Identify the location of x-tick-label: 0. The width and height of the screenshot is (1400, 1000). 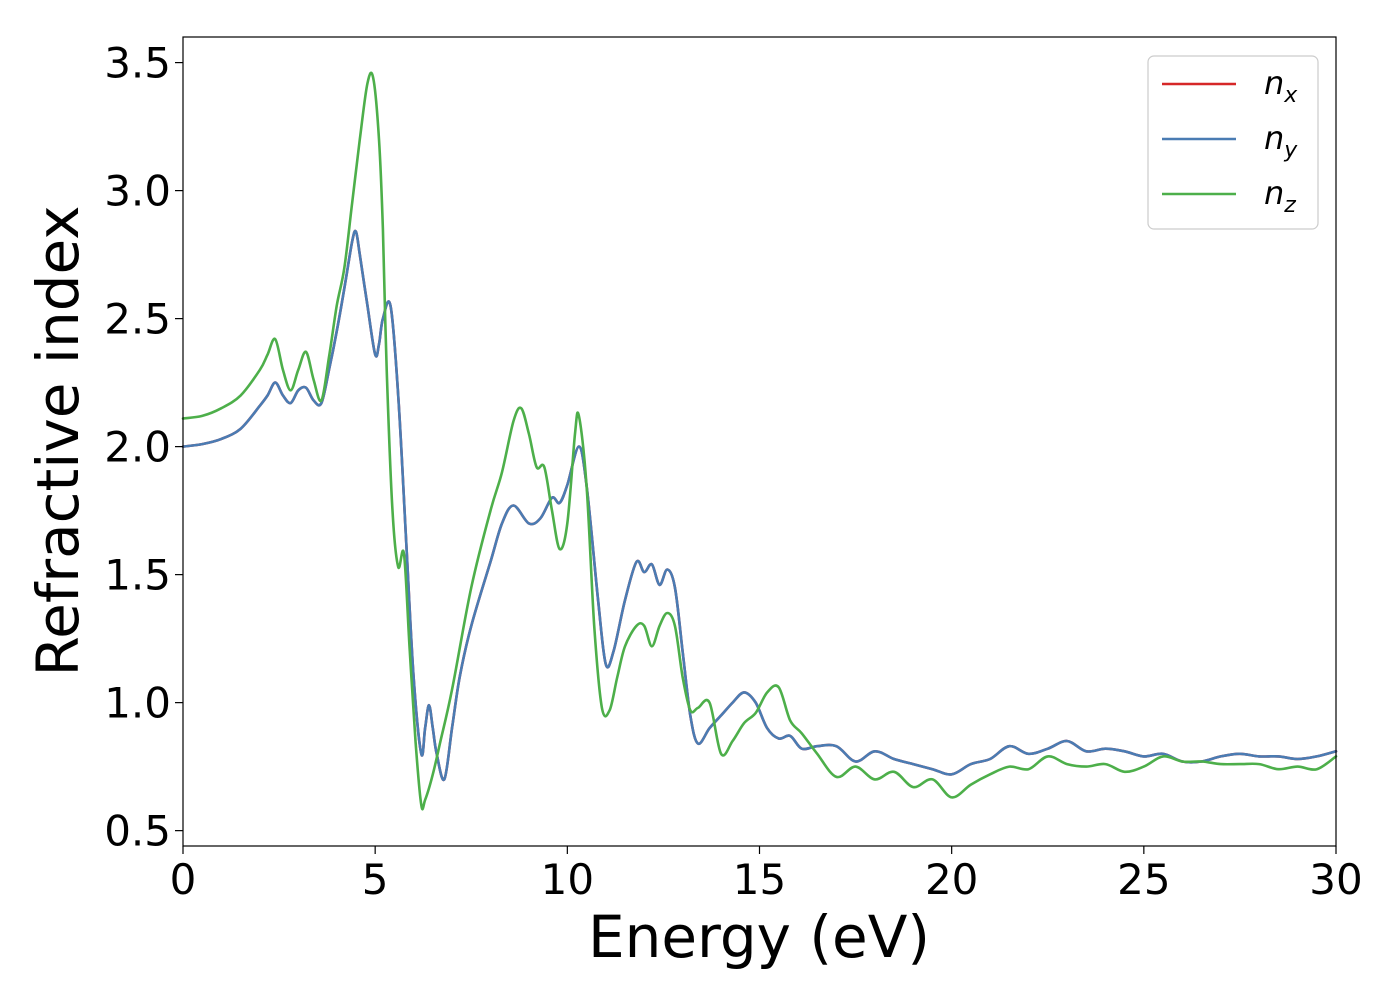
(183, 879).